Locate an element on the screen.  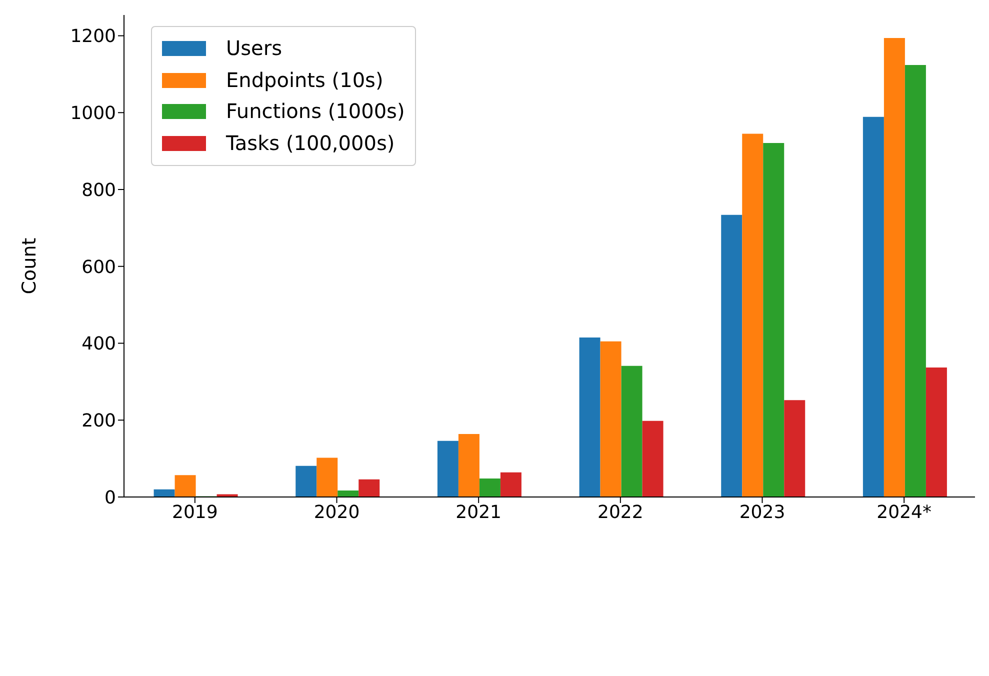
y-tick-label: 800 is located at coordinates (99, 190).